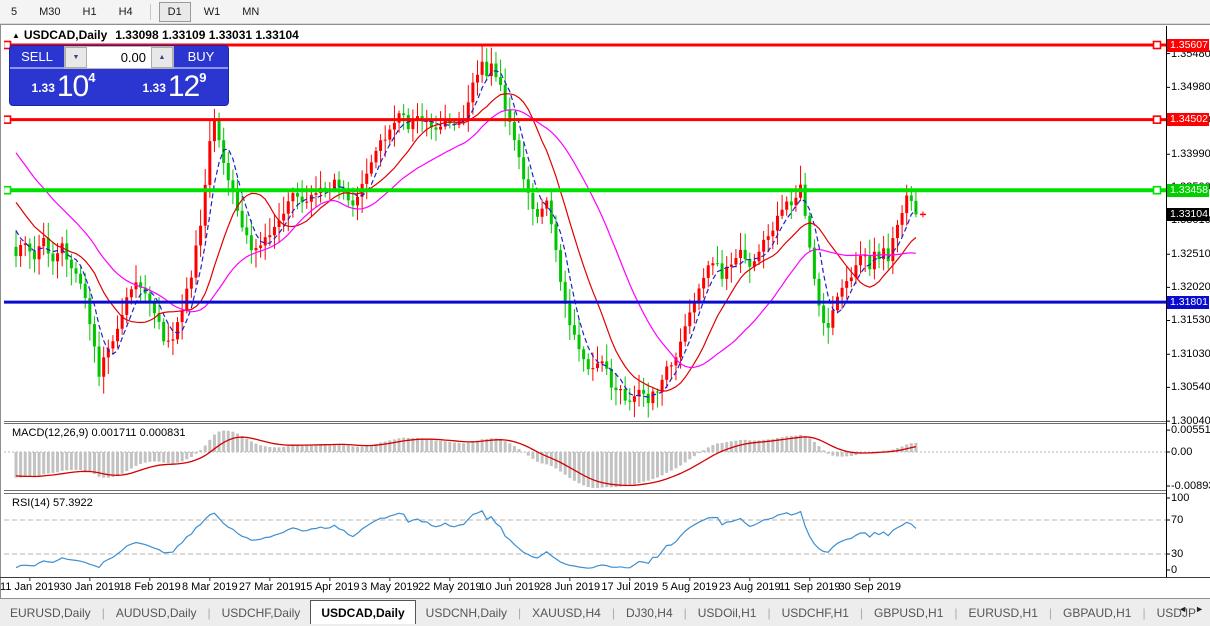 The image size is (1210, 626). I want to click on price-tick-1.32510: 1.32510, so click(1190, 254).